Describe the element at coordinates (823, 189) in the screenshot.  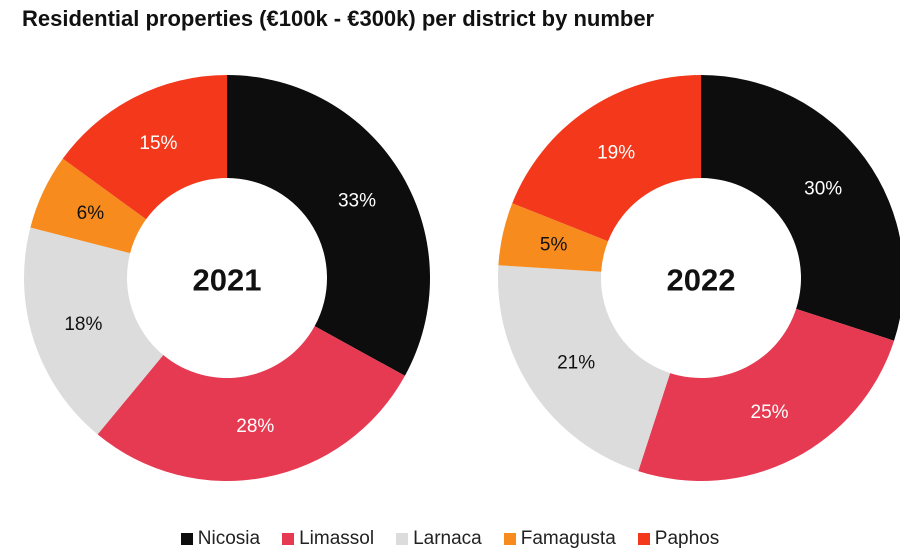
I see `slice-label-nicosia-2022: 30%` at that location.